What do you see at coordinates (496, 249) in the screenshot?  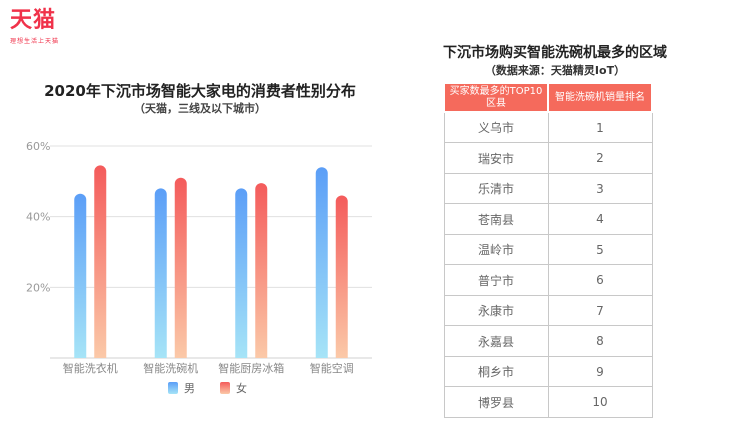 I see `region-cell: 温岭市` at bounding box center [496, 249].